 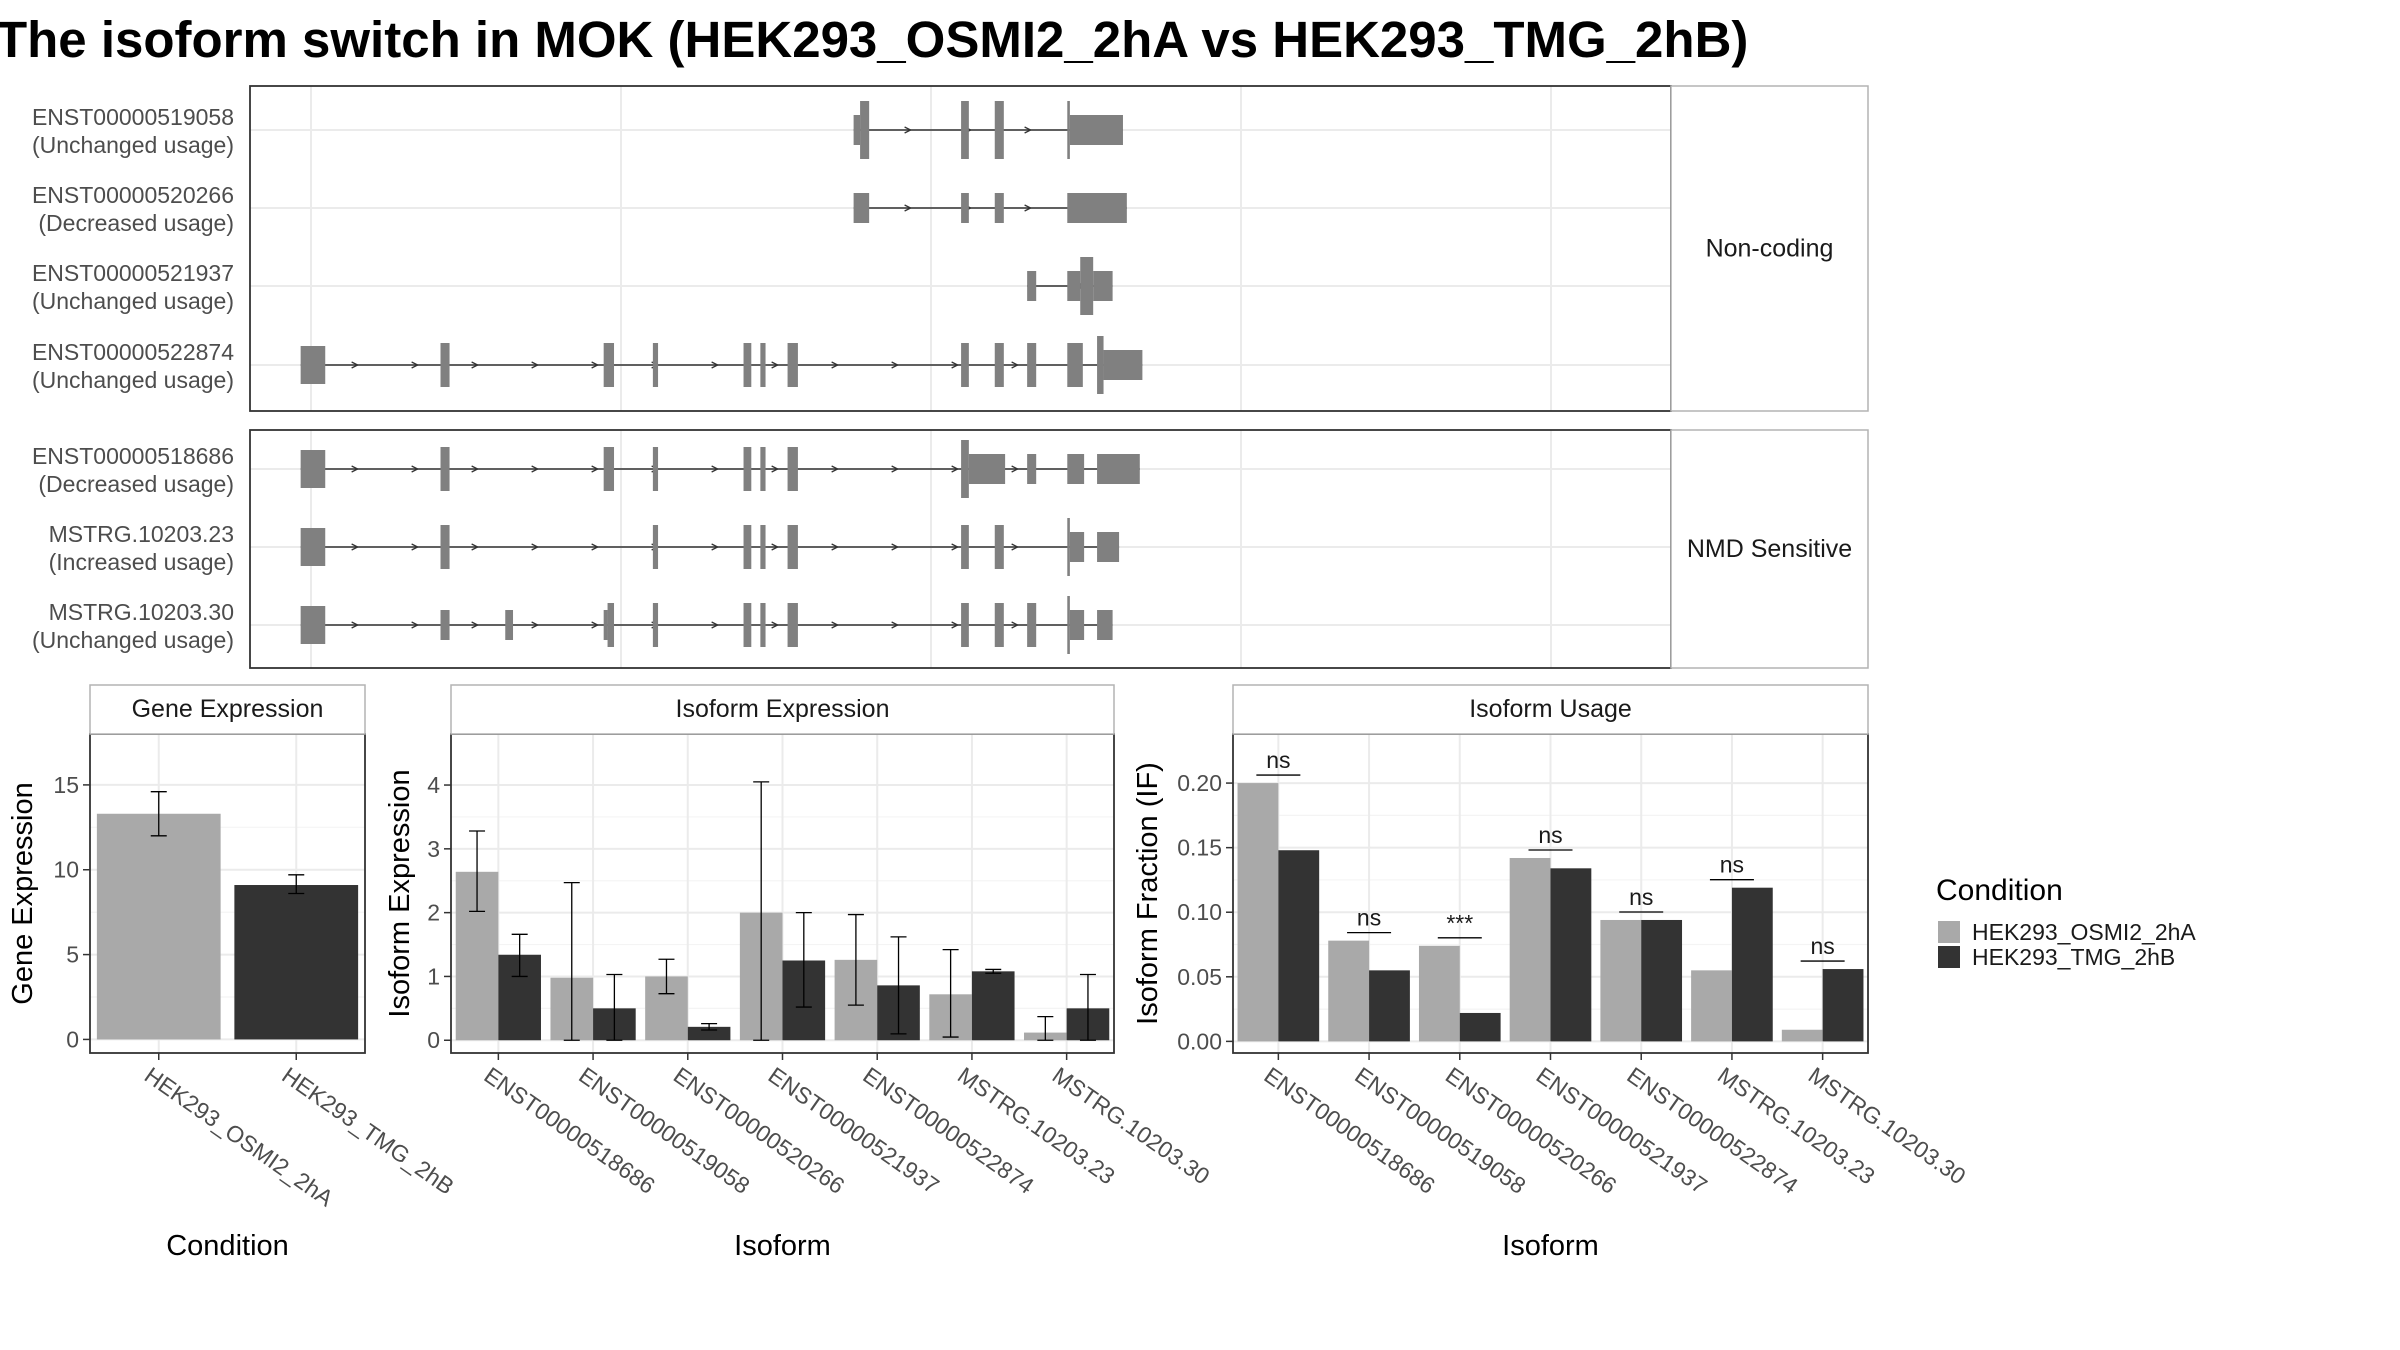 I want to click on isoform-id-label: ENST00000518686, so click(x=133, y=456).